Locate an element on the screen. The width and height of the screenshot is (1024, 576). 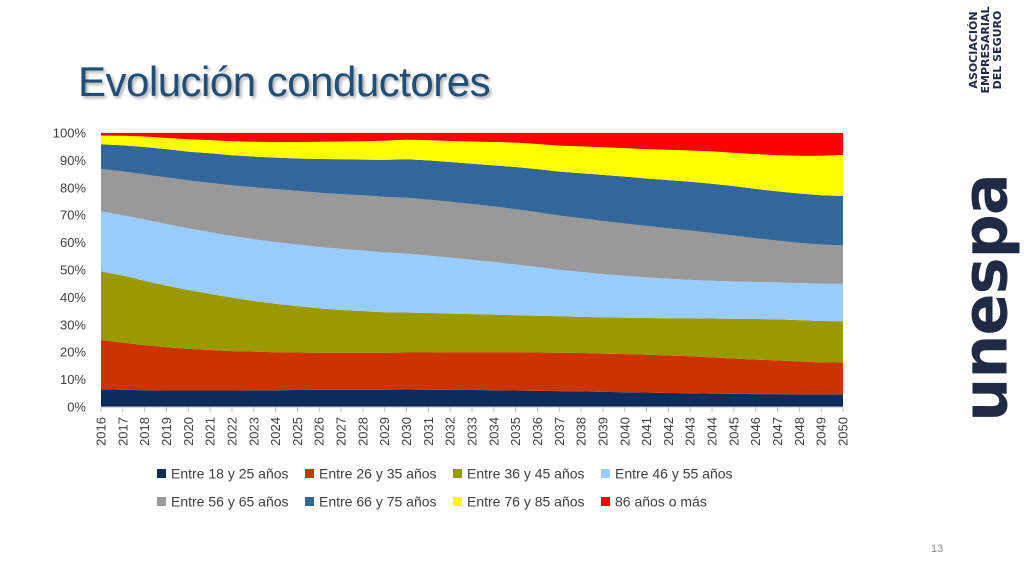
x-tick-label: 2040 is located at coordinates (624, 431).